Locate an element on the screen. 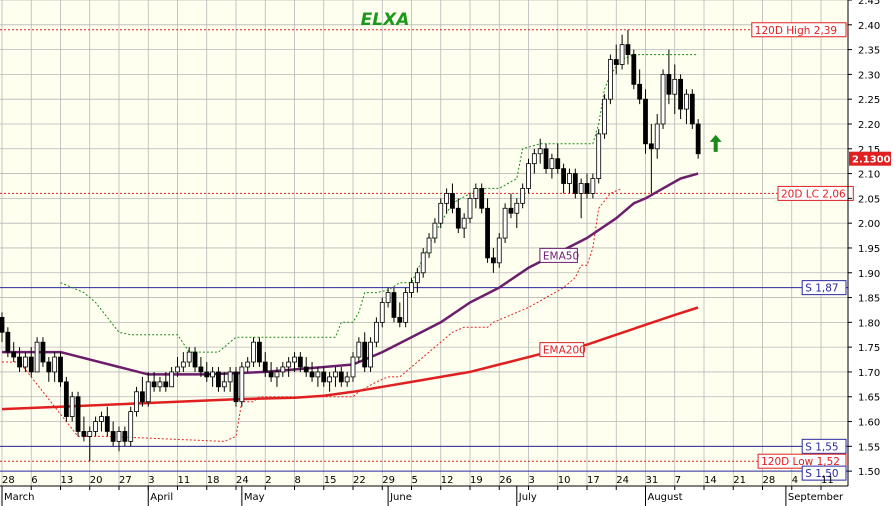 This screenshot has height=506, width=894. x-day-label: 27 is located at coordinates (125, 480).